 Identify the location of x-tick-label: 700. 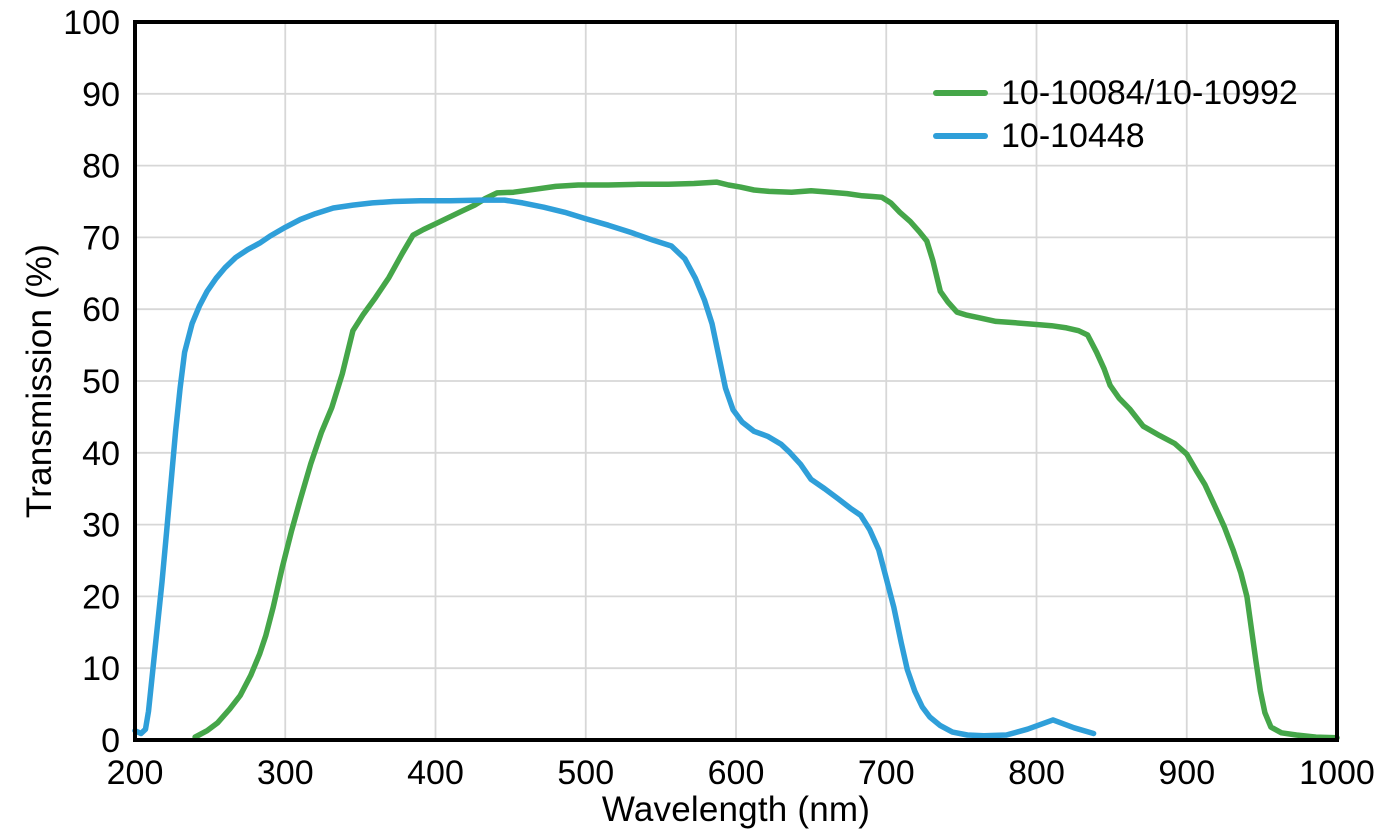
(886, 773).